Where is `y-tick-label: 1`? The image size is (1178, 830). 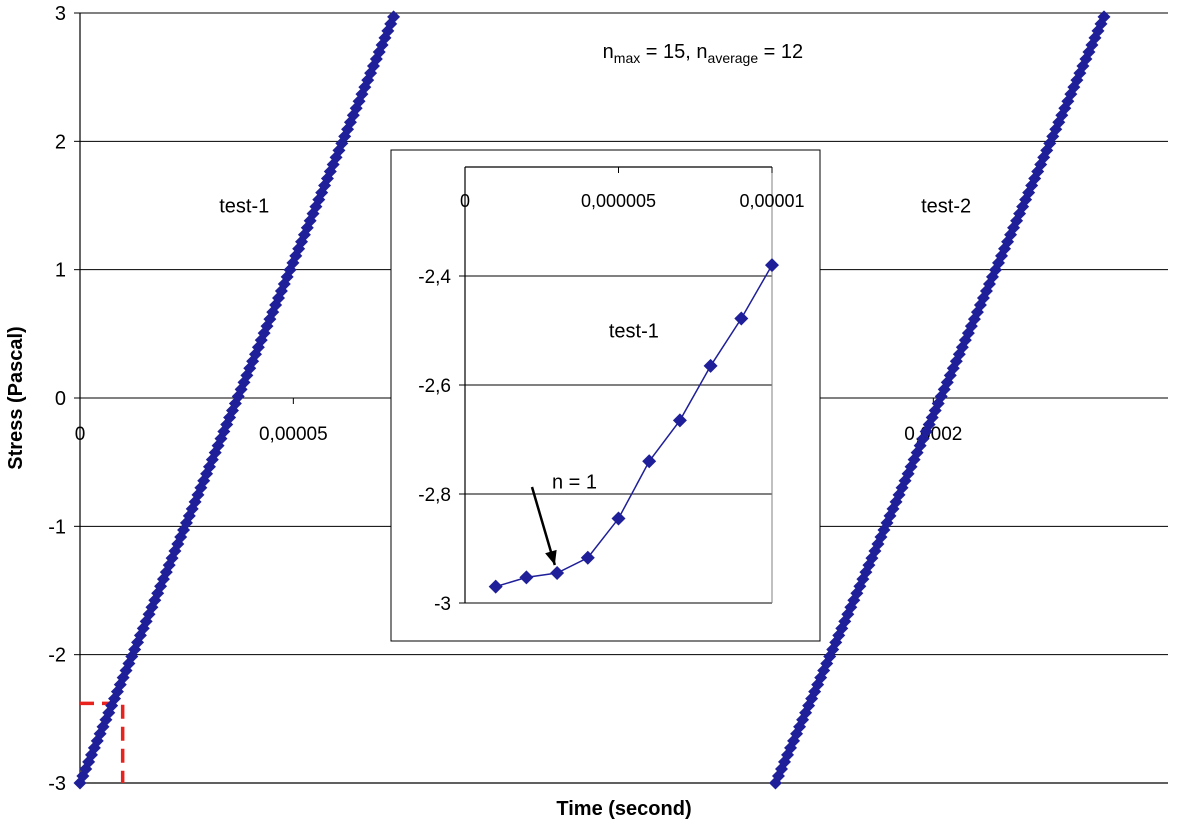 y-tick-label: 1 is located at coordinates (60, 271).